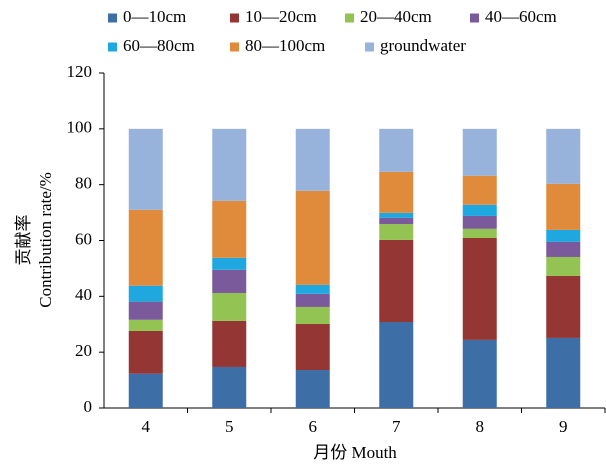 Image resolution: width=606 pixels, height=467 pixels. I want to click on legend-label: 80—100cm, so click(285, 45).